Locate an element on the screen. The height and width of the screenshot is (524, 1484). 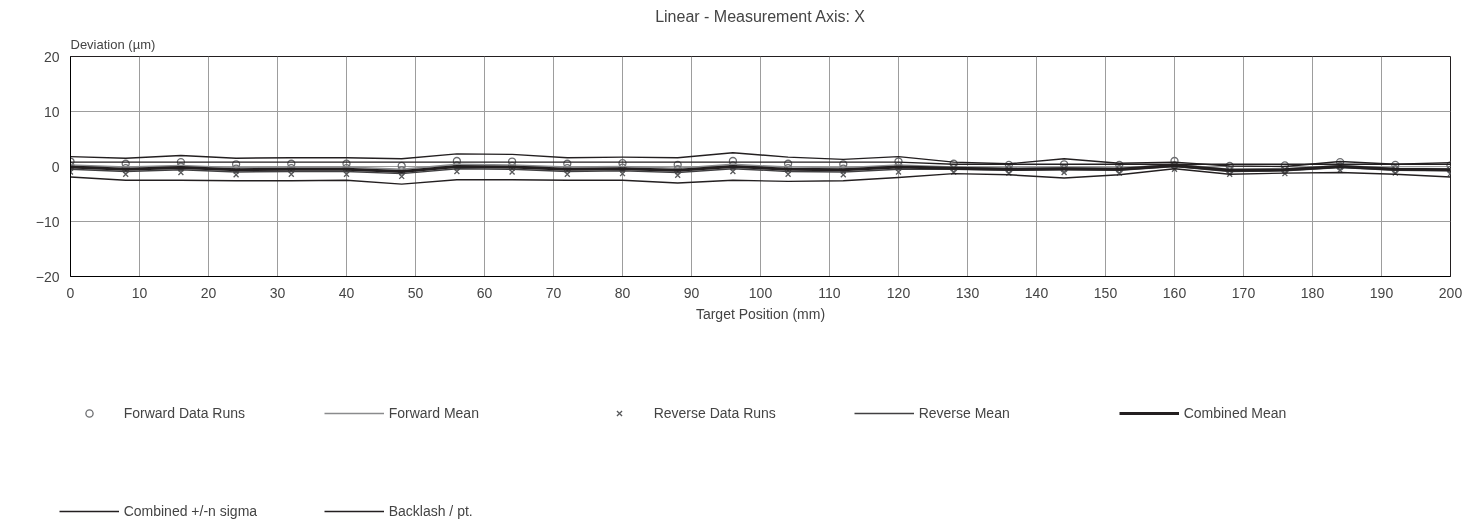
x-tick-label: 120 is located at coordinates (898, 292).